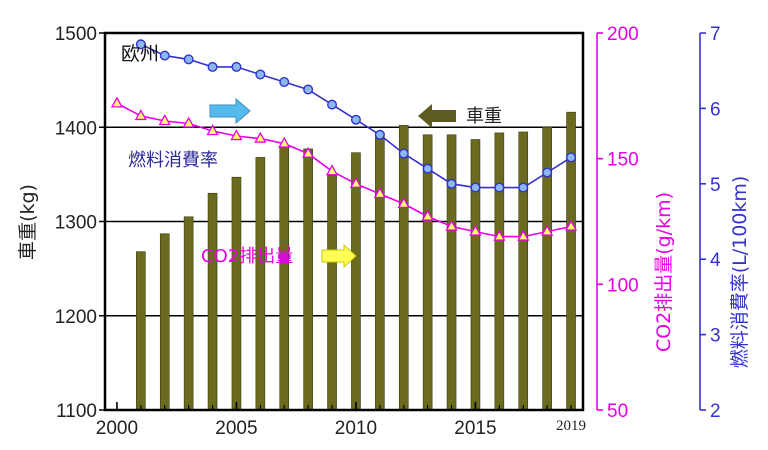 The width and height of the screenshot is (768, 450). I want to click on fuel-tick-label: 4, so click(715, 260).